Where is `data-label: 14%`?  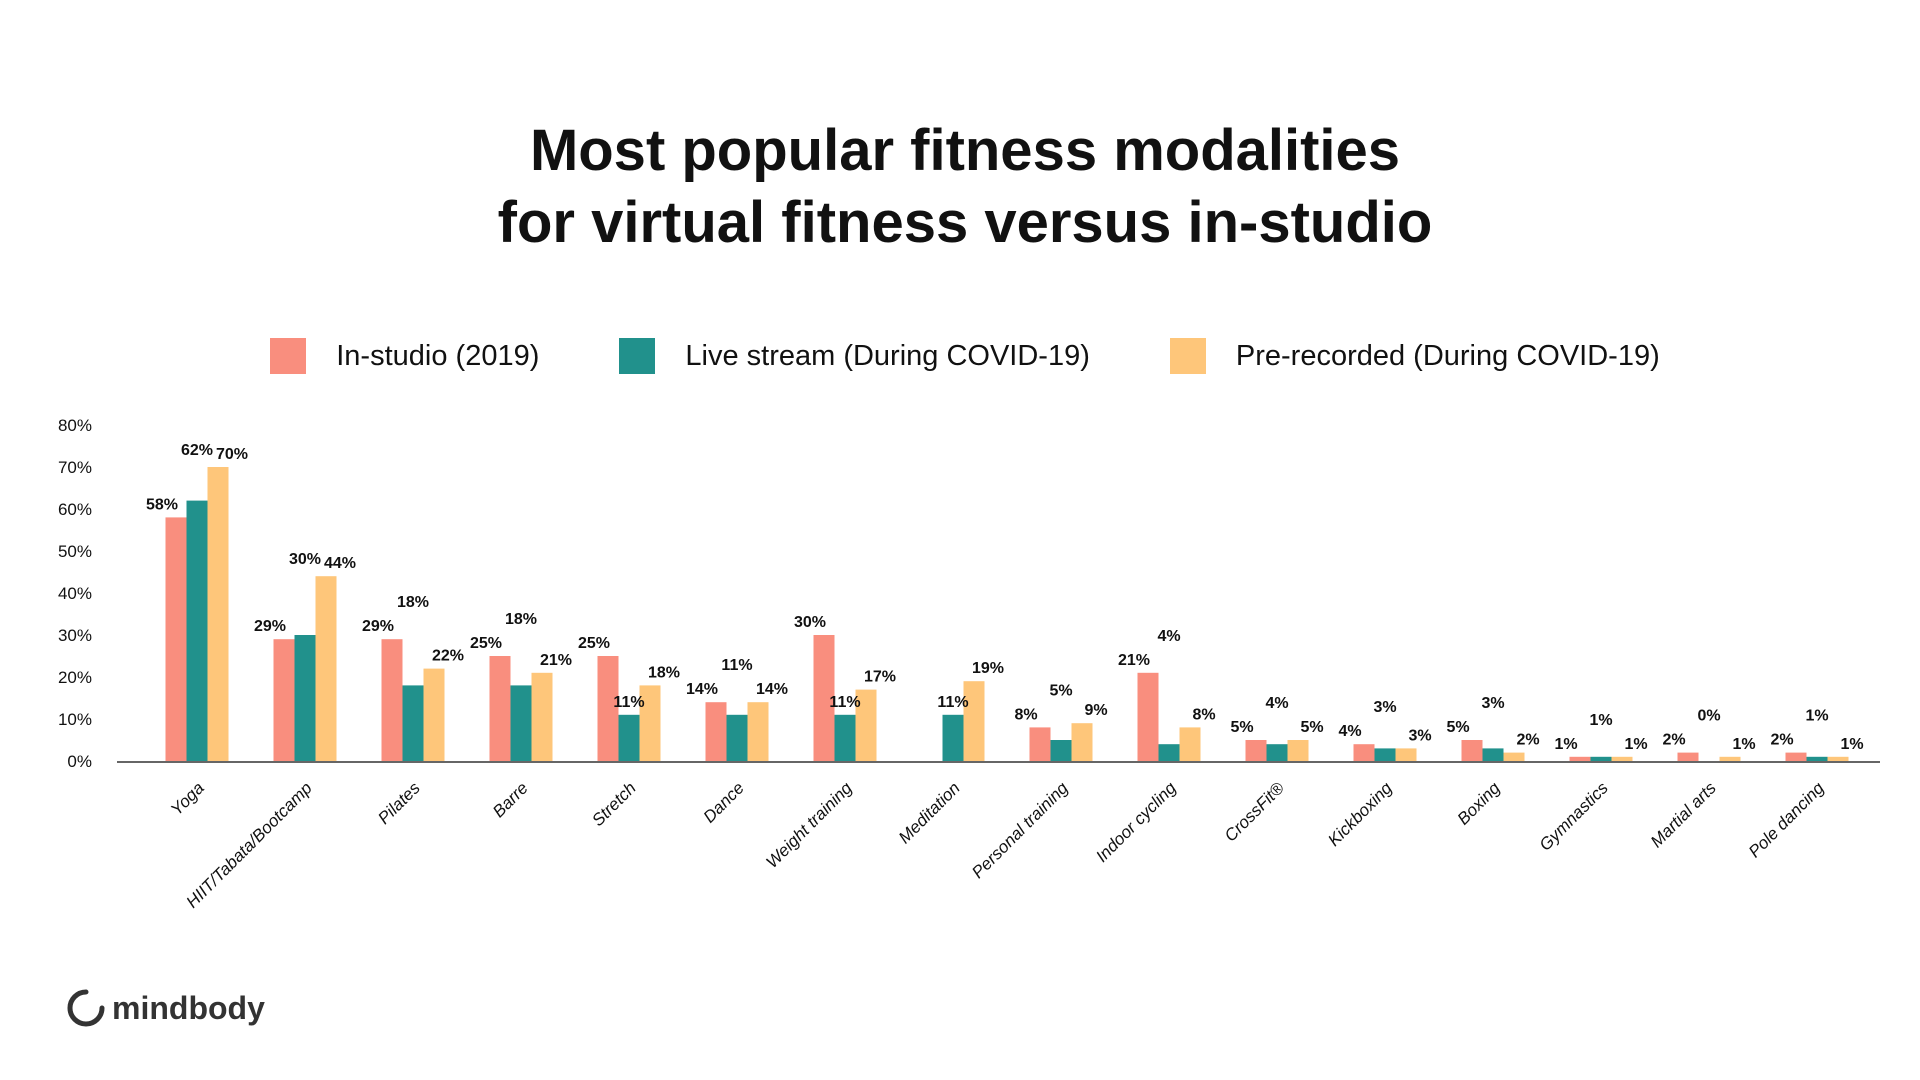
data-label: 14% is located at coordinates (772, 689).